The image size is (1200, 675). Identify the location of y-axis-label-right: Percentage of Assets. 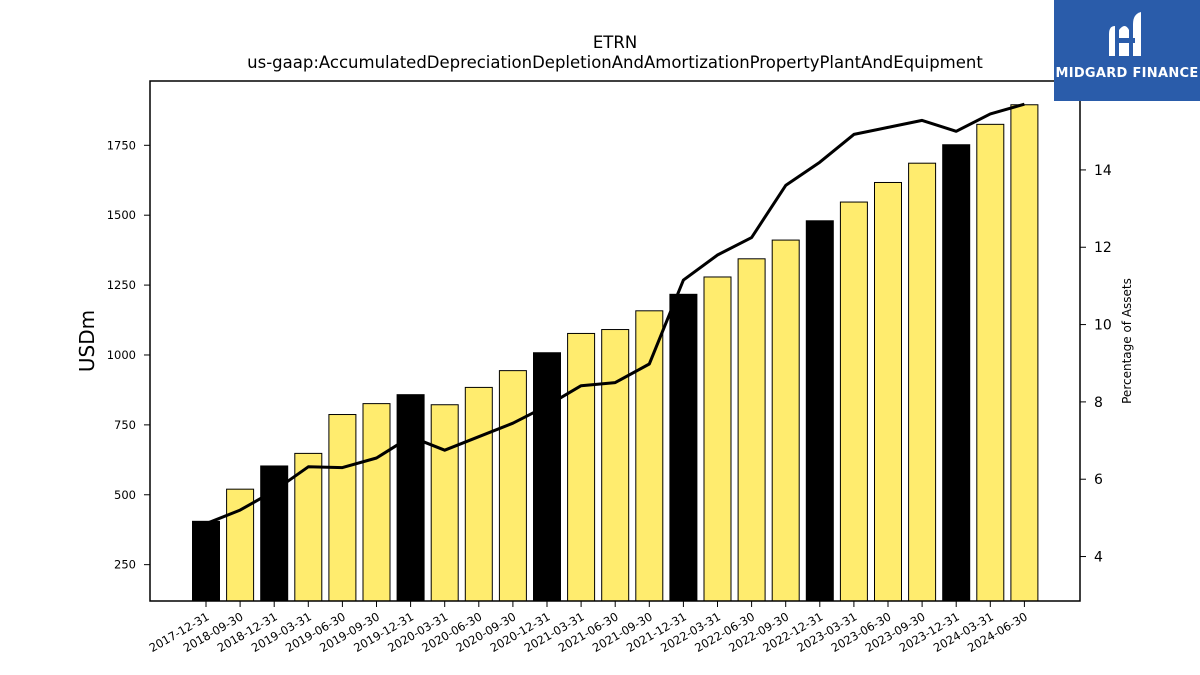
(1127, 341).